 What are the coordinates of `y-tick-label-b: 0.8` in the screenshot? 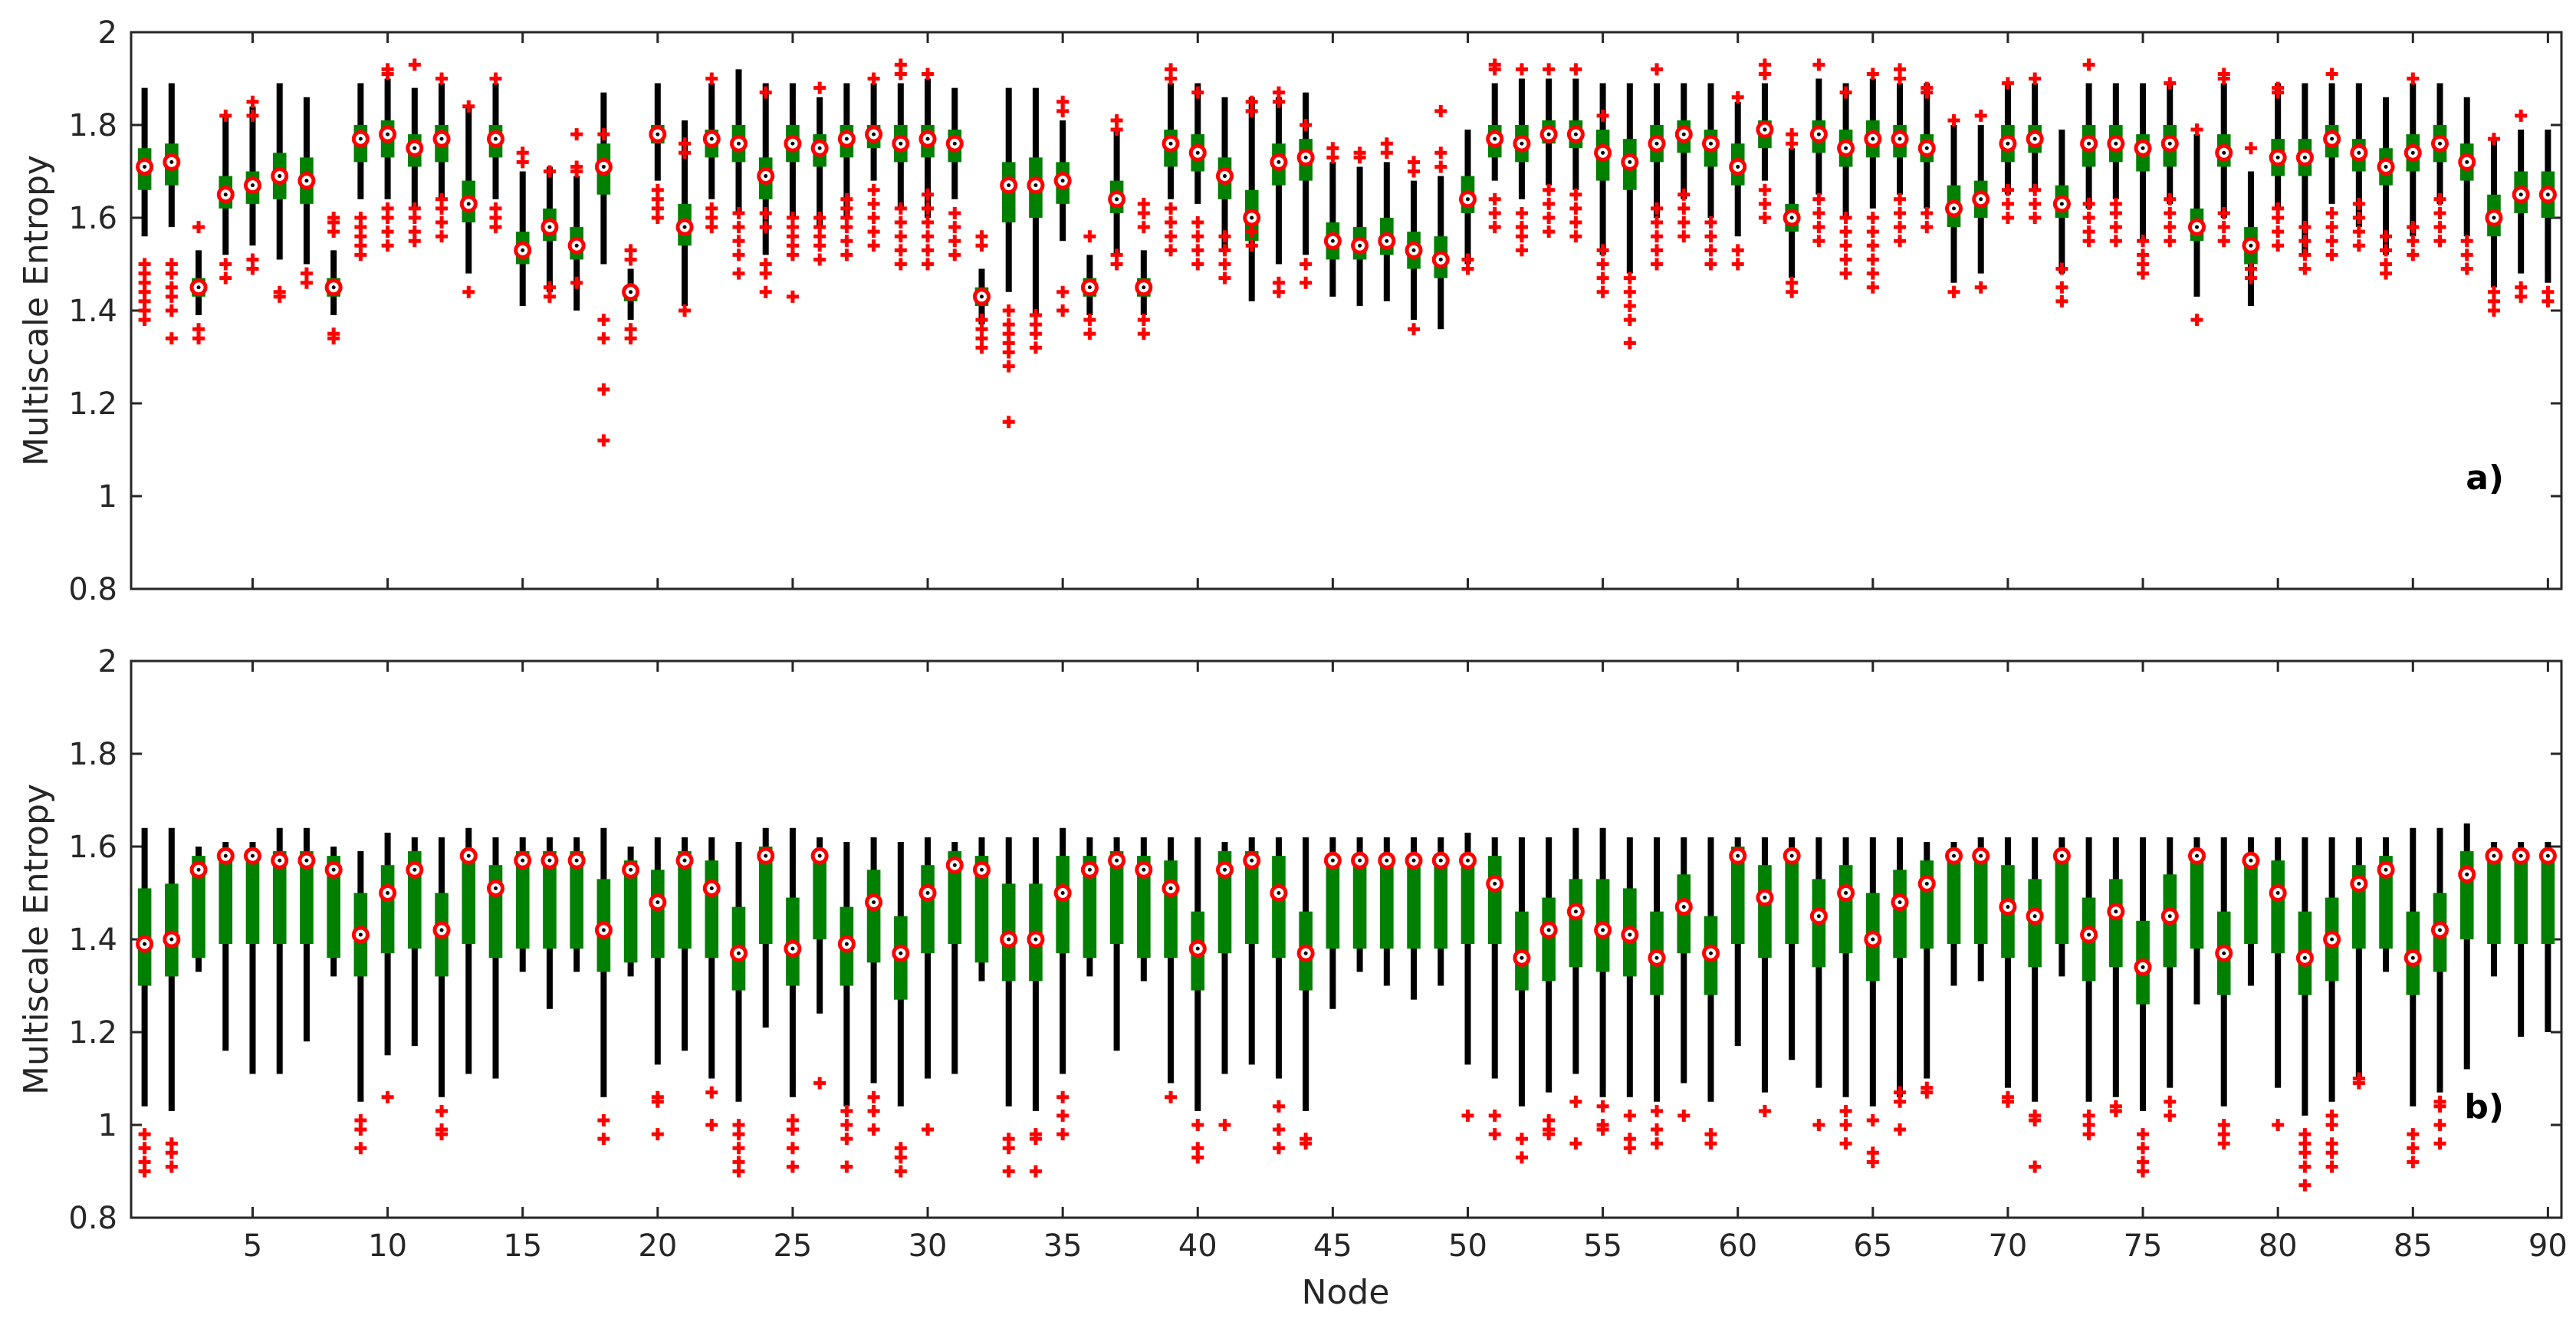 It's located at (93, 1218).